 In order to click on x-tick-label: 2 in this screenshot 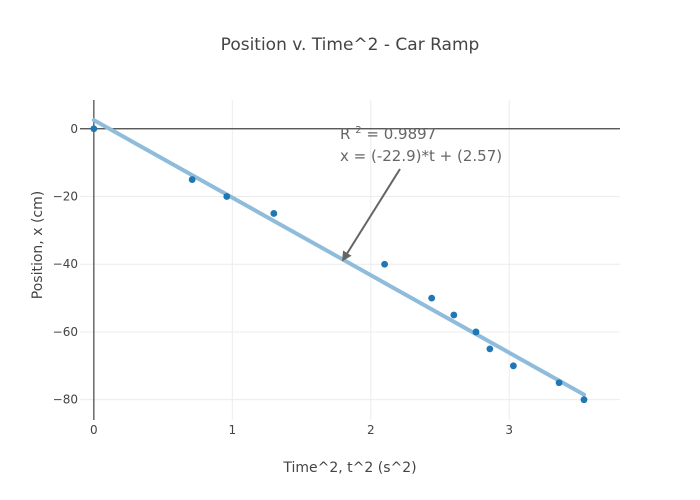, I will do `click(371, 430)`.